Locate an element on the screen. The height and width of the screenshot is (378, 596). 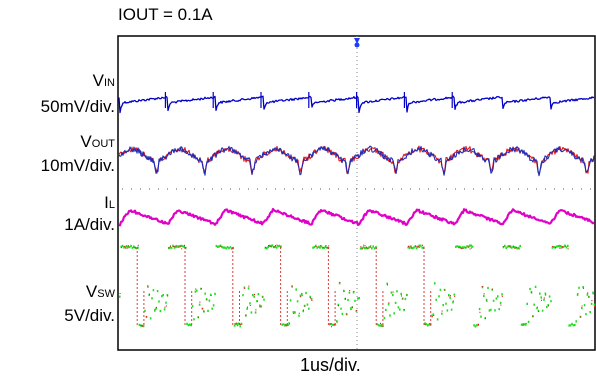
trigger-point is located at coordinates (357, 45).